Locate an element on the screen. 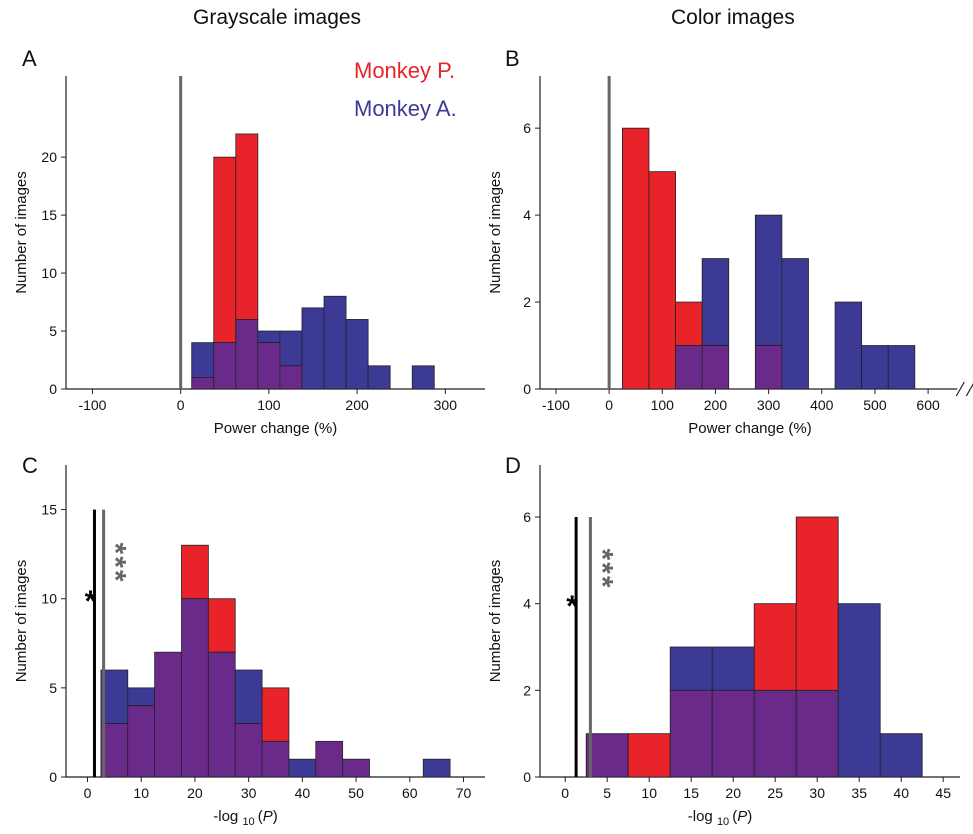  panel-letter-d: D is located at coordinates (513, 465).